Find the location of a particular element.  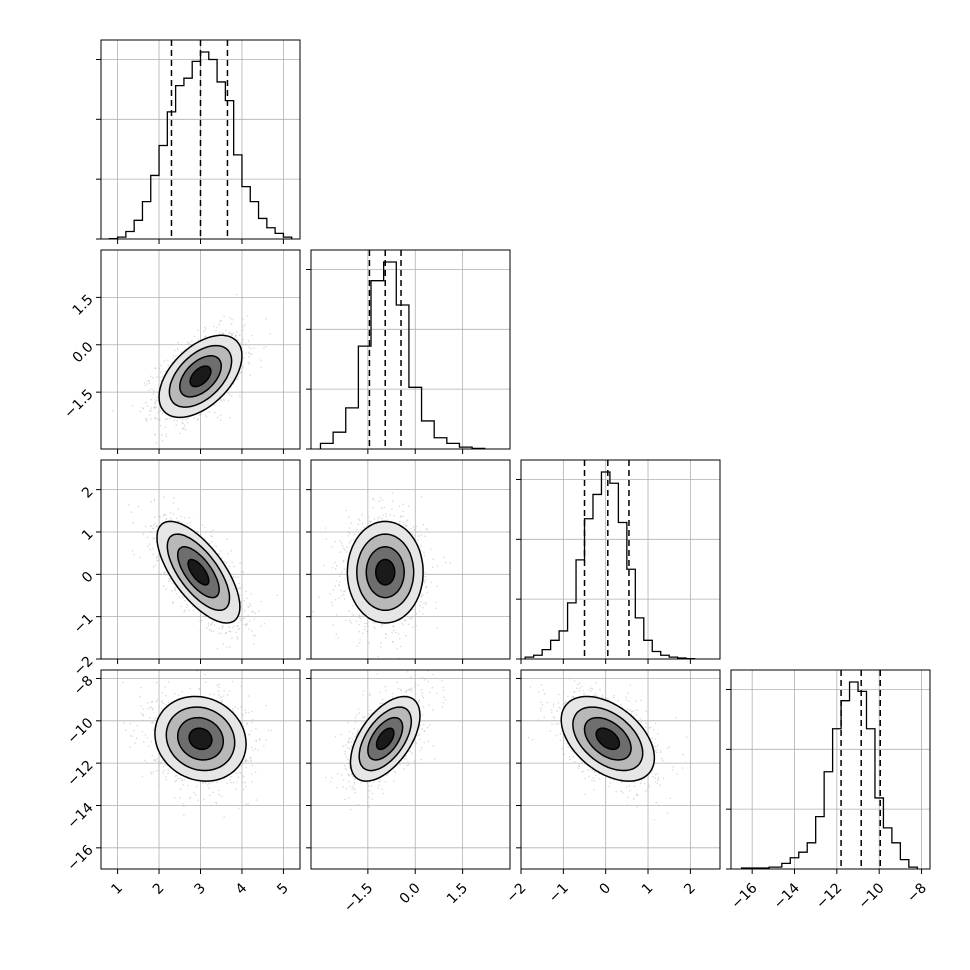

scatter-panel-p1-p2 is located at coordinates (408, 562).